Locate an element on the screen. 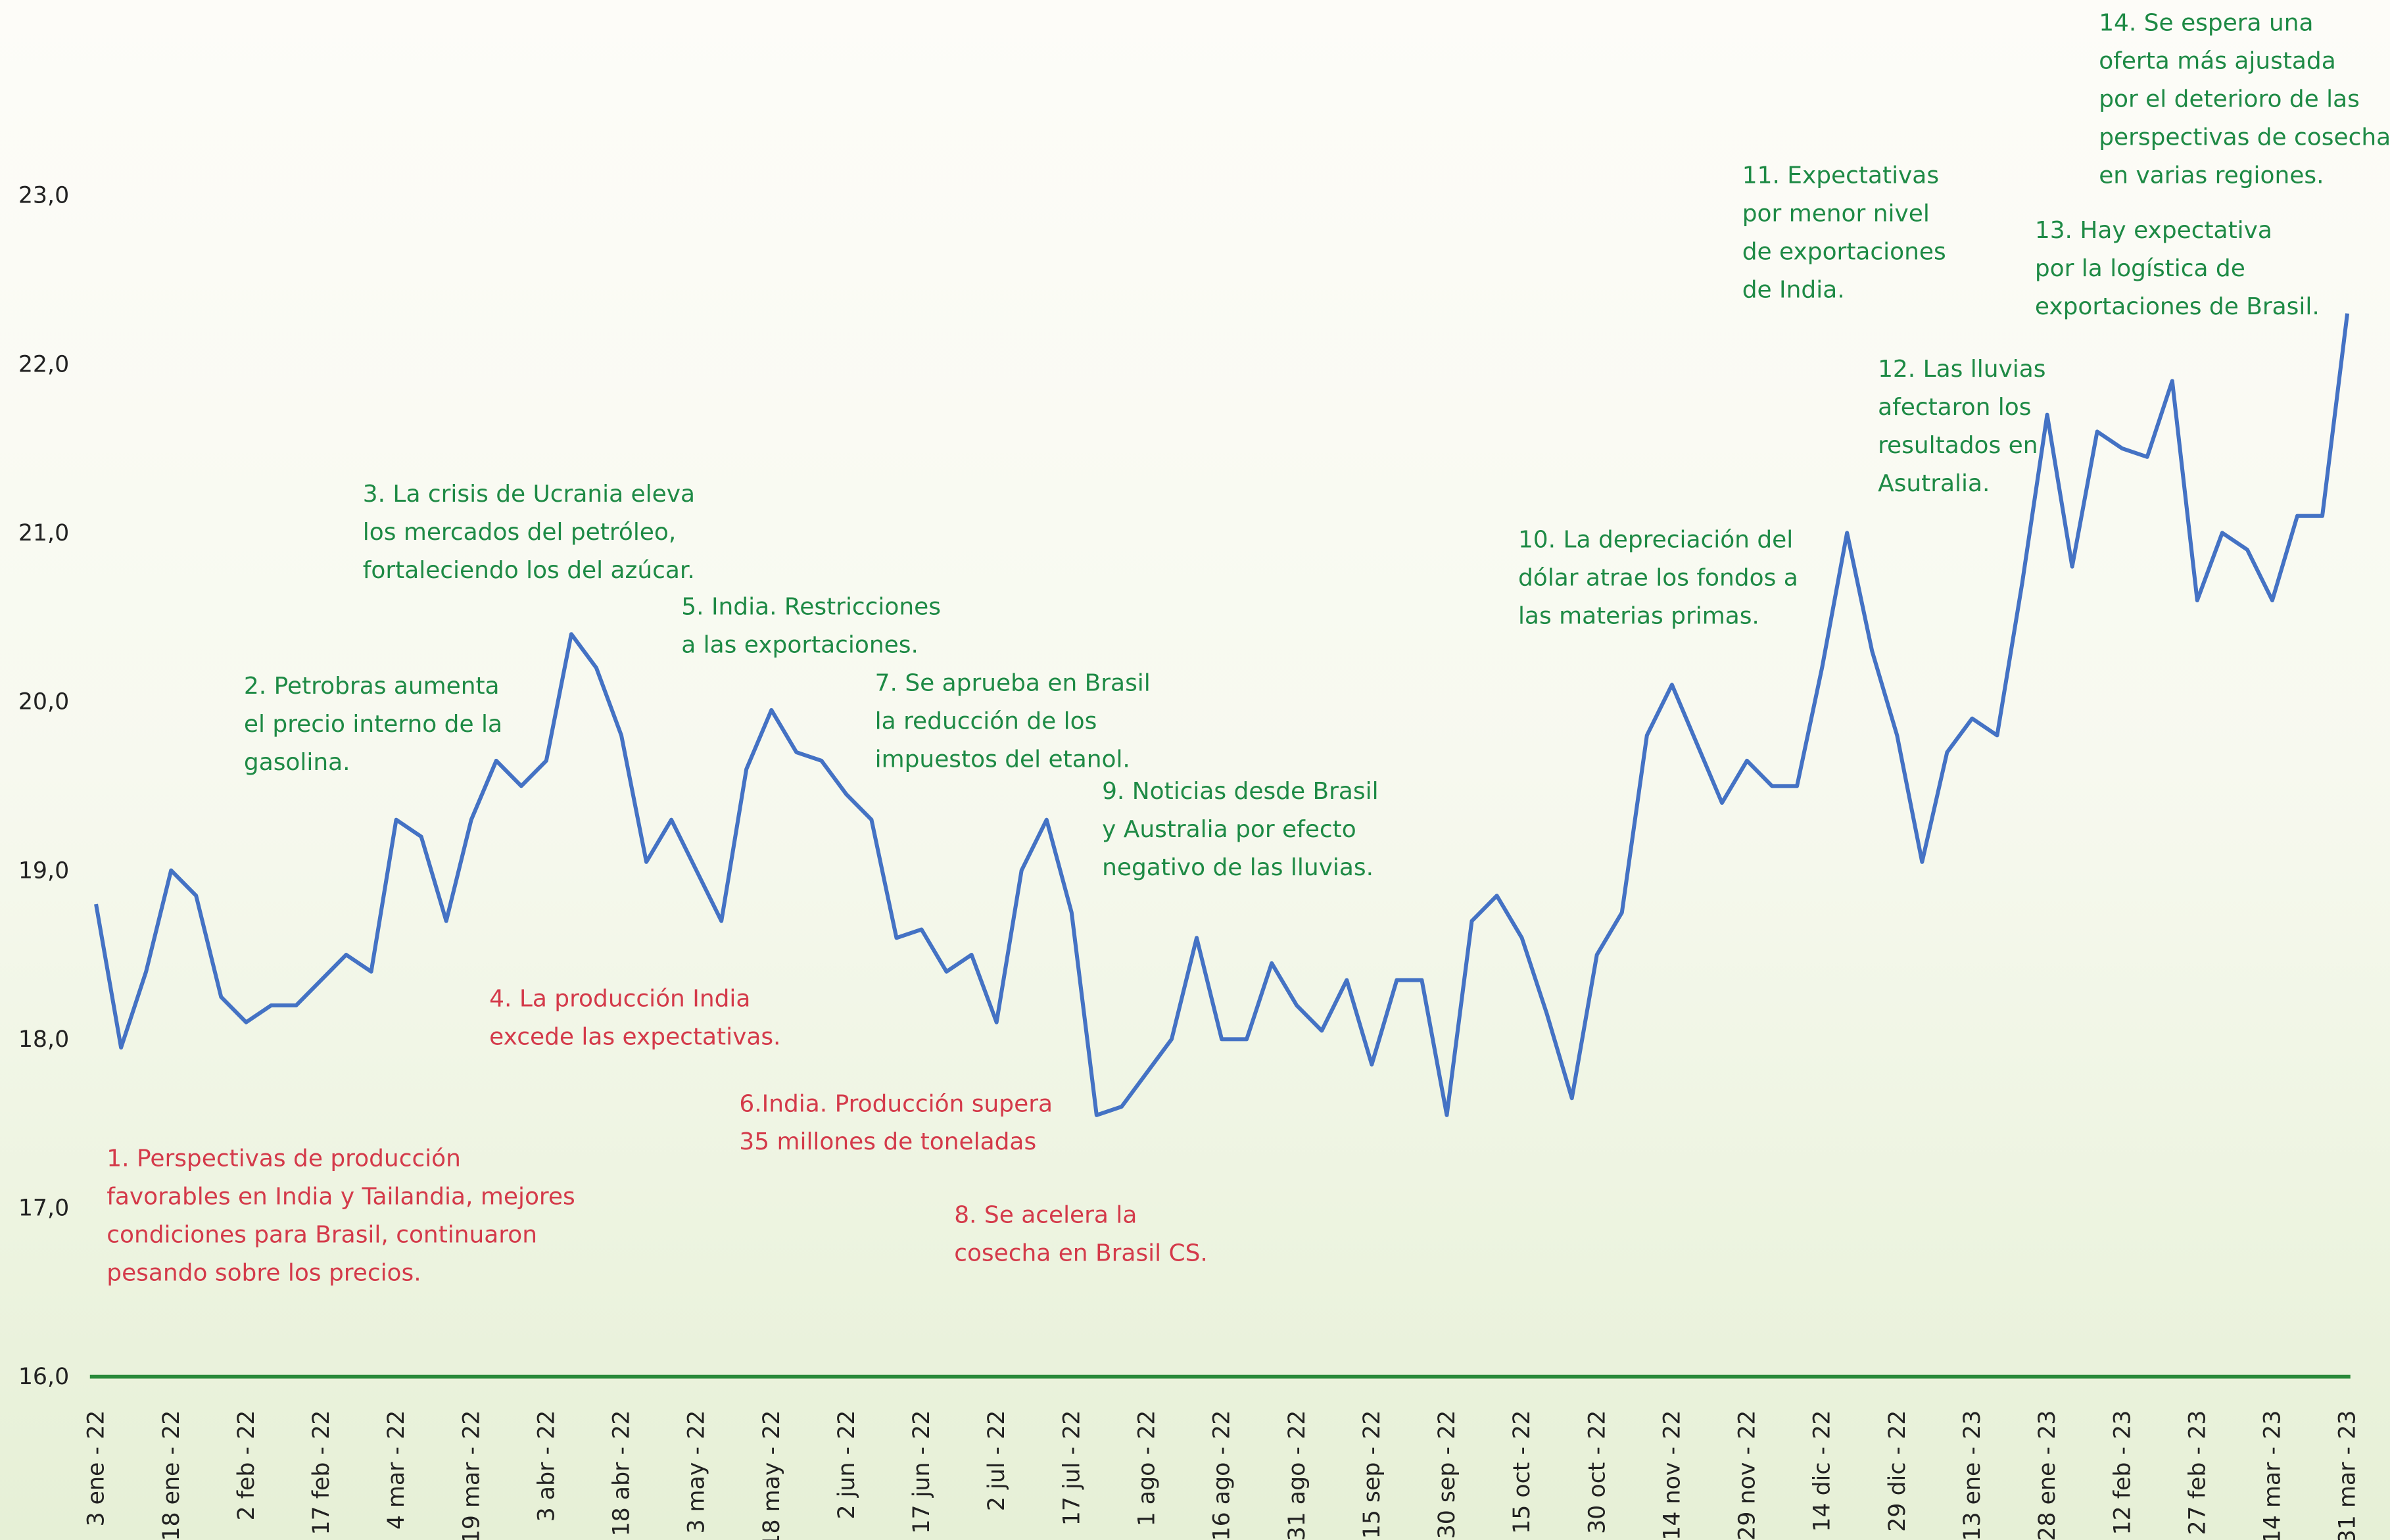 The width and height of the screenshot is (2390, 1540). x-tick-label: 29 dic - 22 is located at coordinates (1897, 1471).